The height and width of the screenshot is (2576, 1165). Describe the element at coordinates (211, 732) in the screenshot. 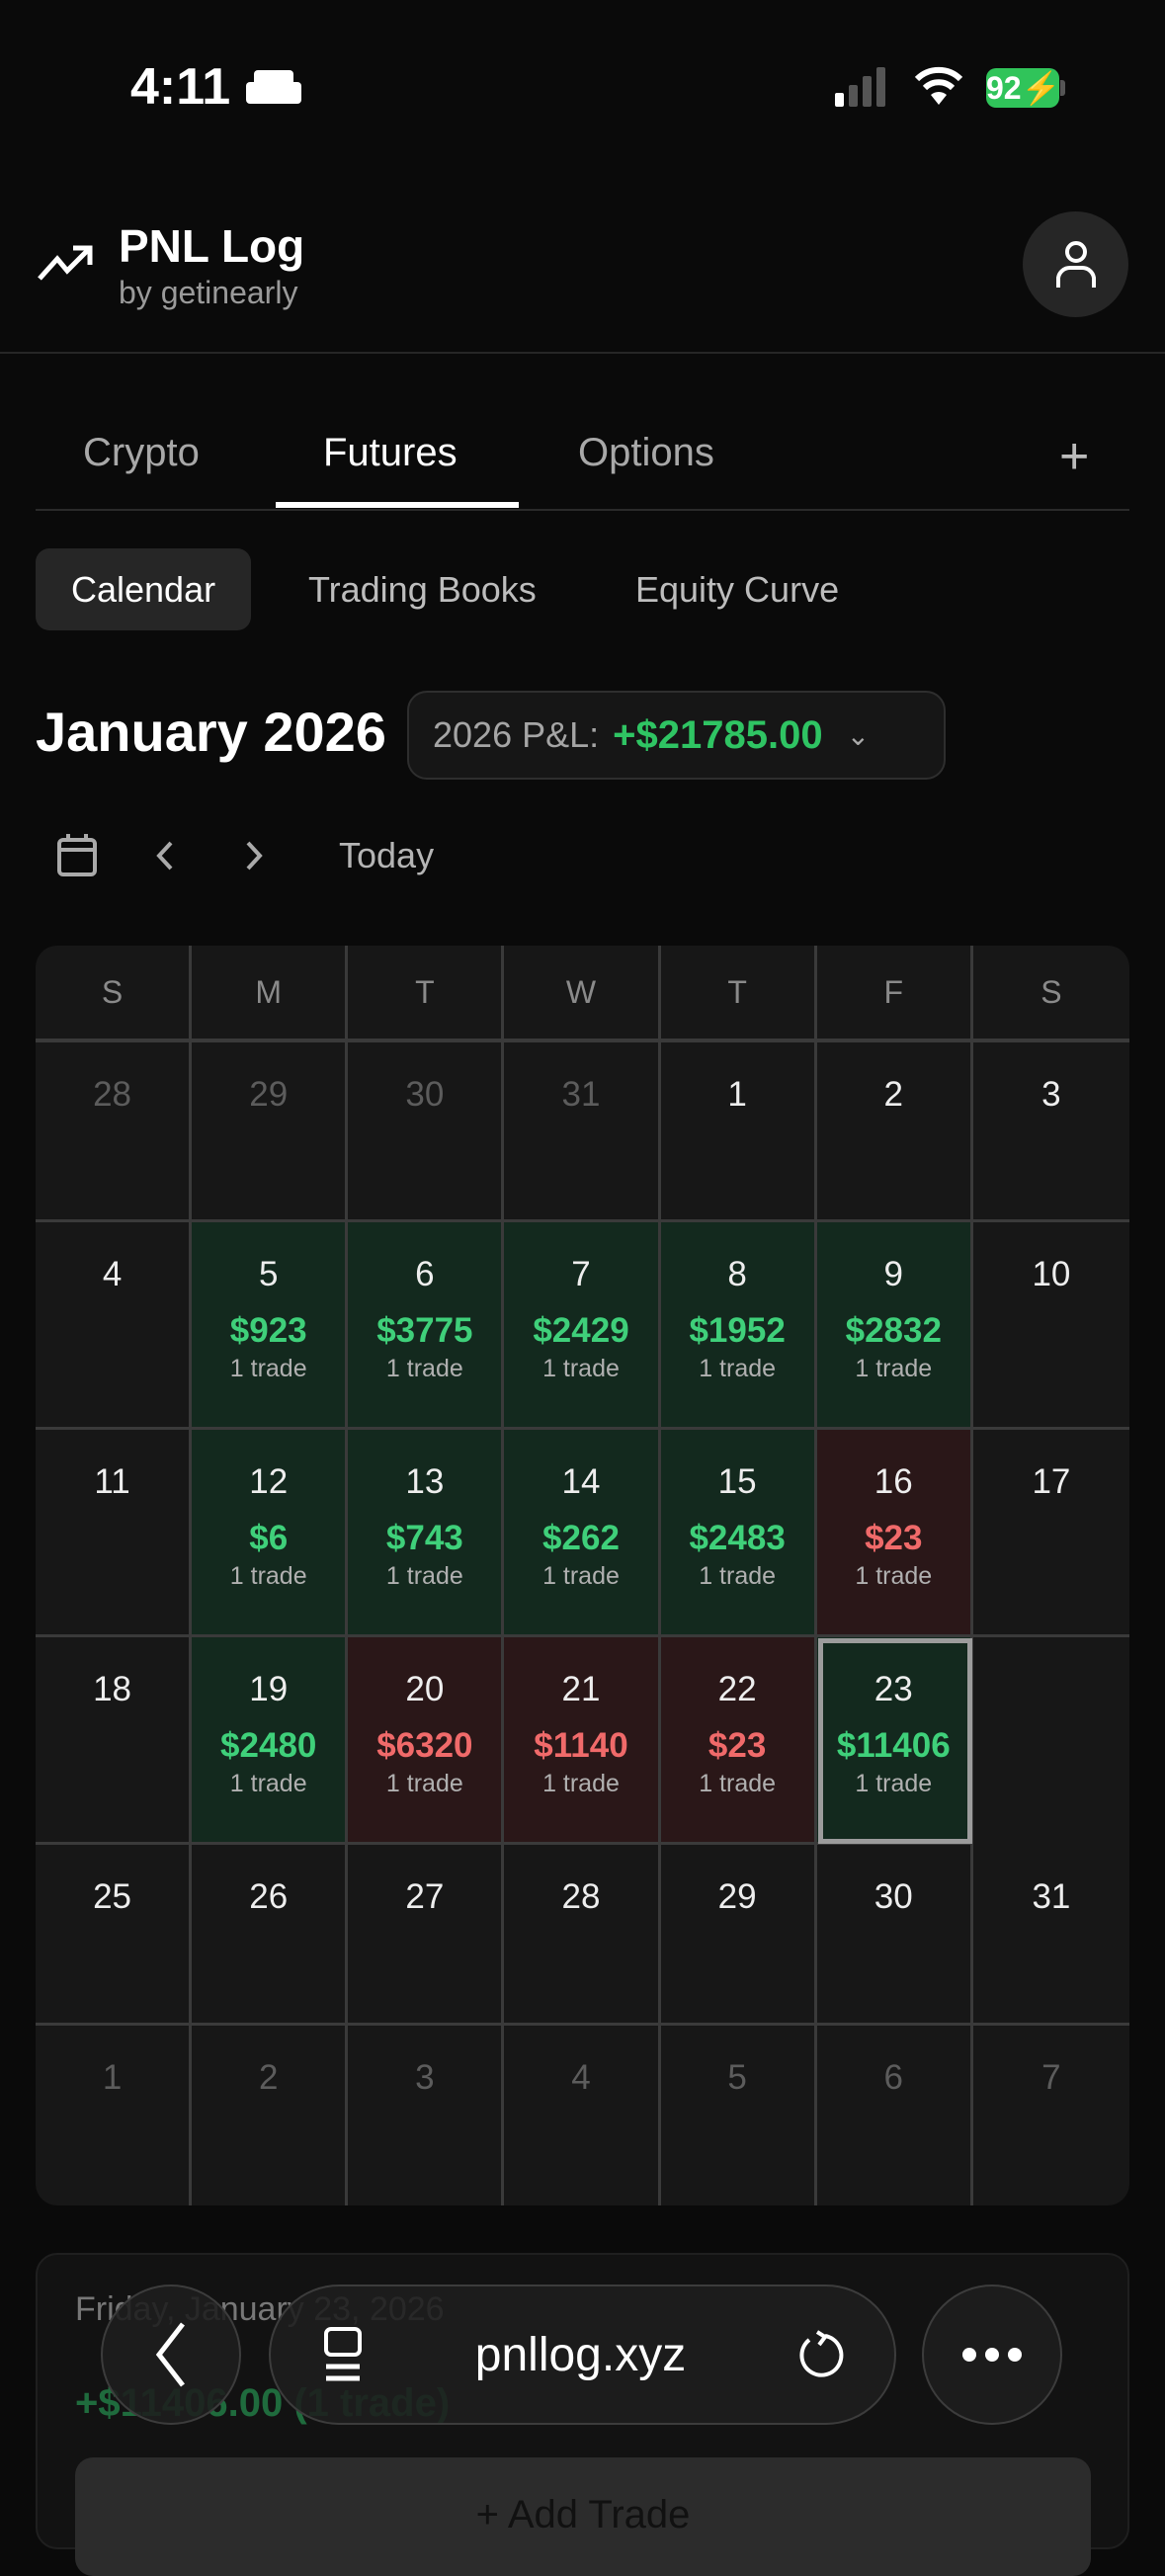

I see `month-title: January 2026` at that location.